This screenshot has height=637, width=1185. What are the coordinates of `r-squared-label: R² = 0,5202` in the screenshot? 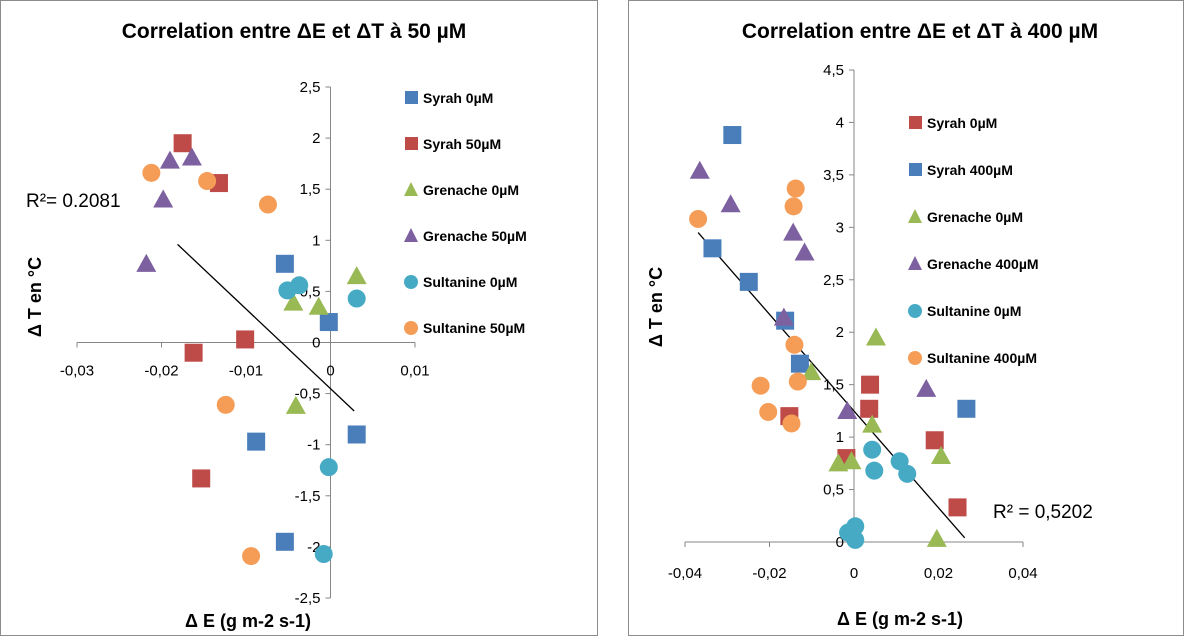 It's located at (1043, 512).